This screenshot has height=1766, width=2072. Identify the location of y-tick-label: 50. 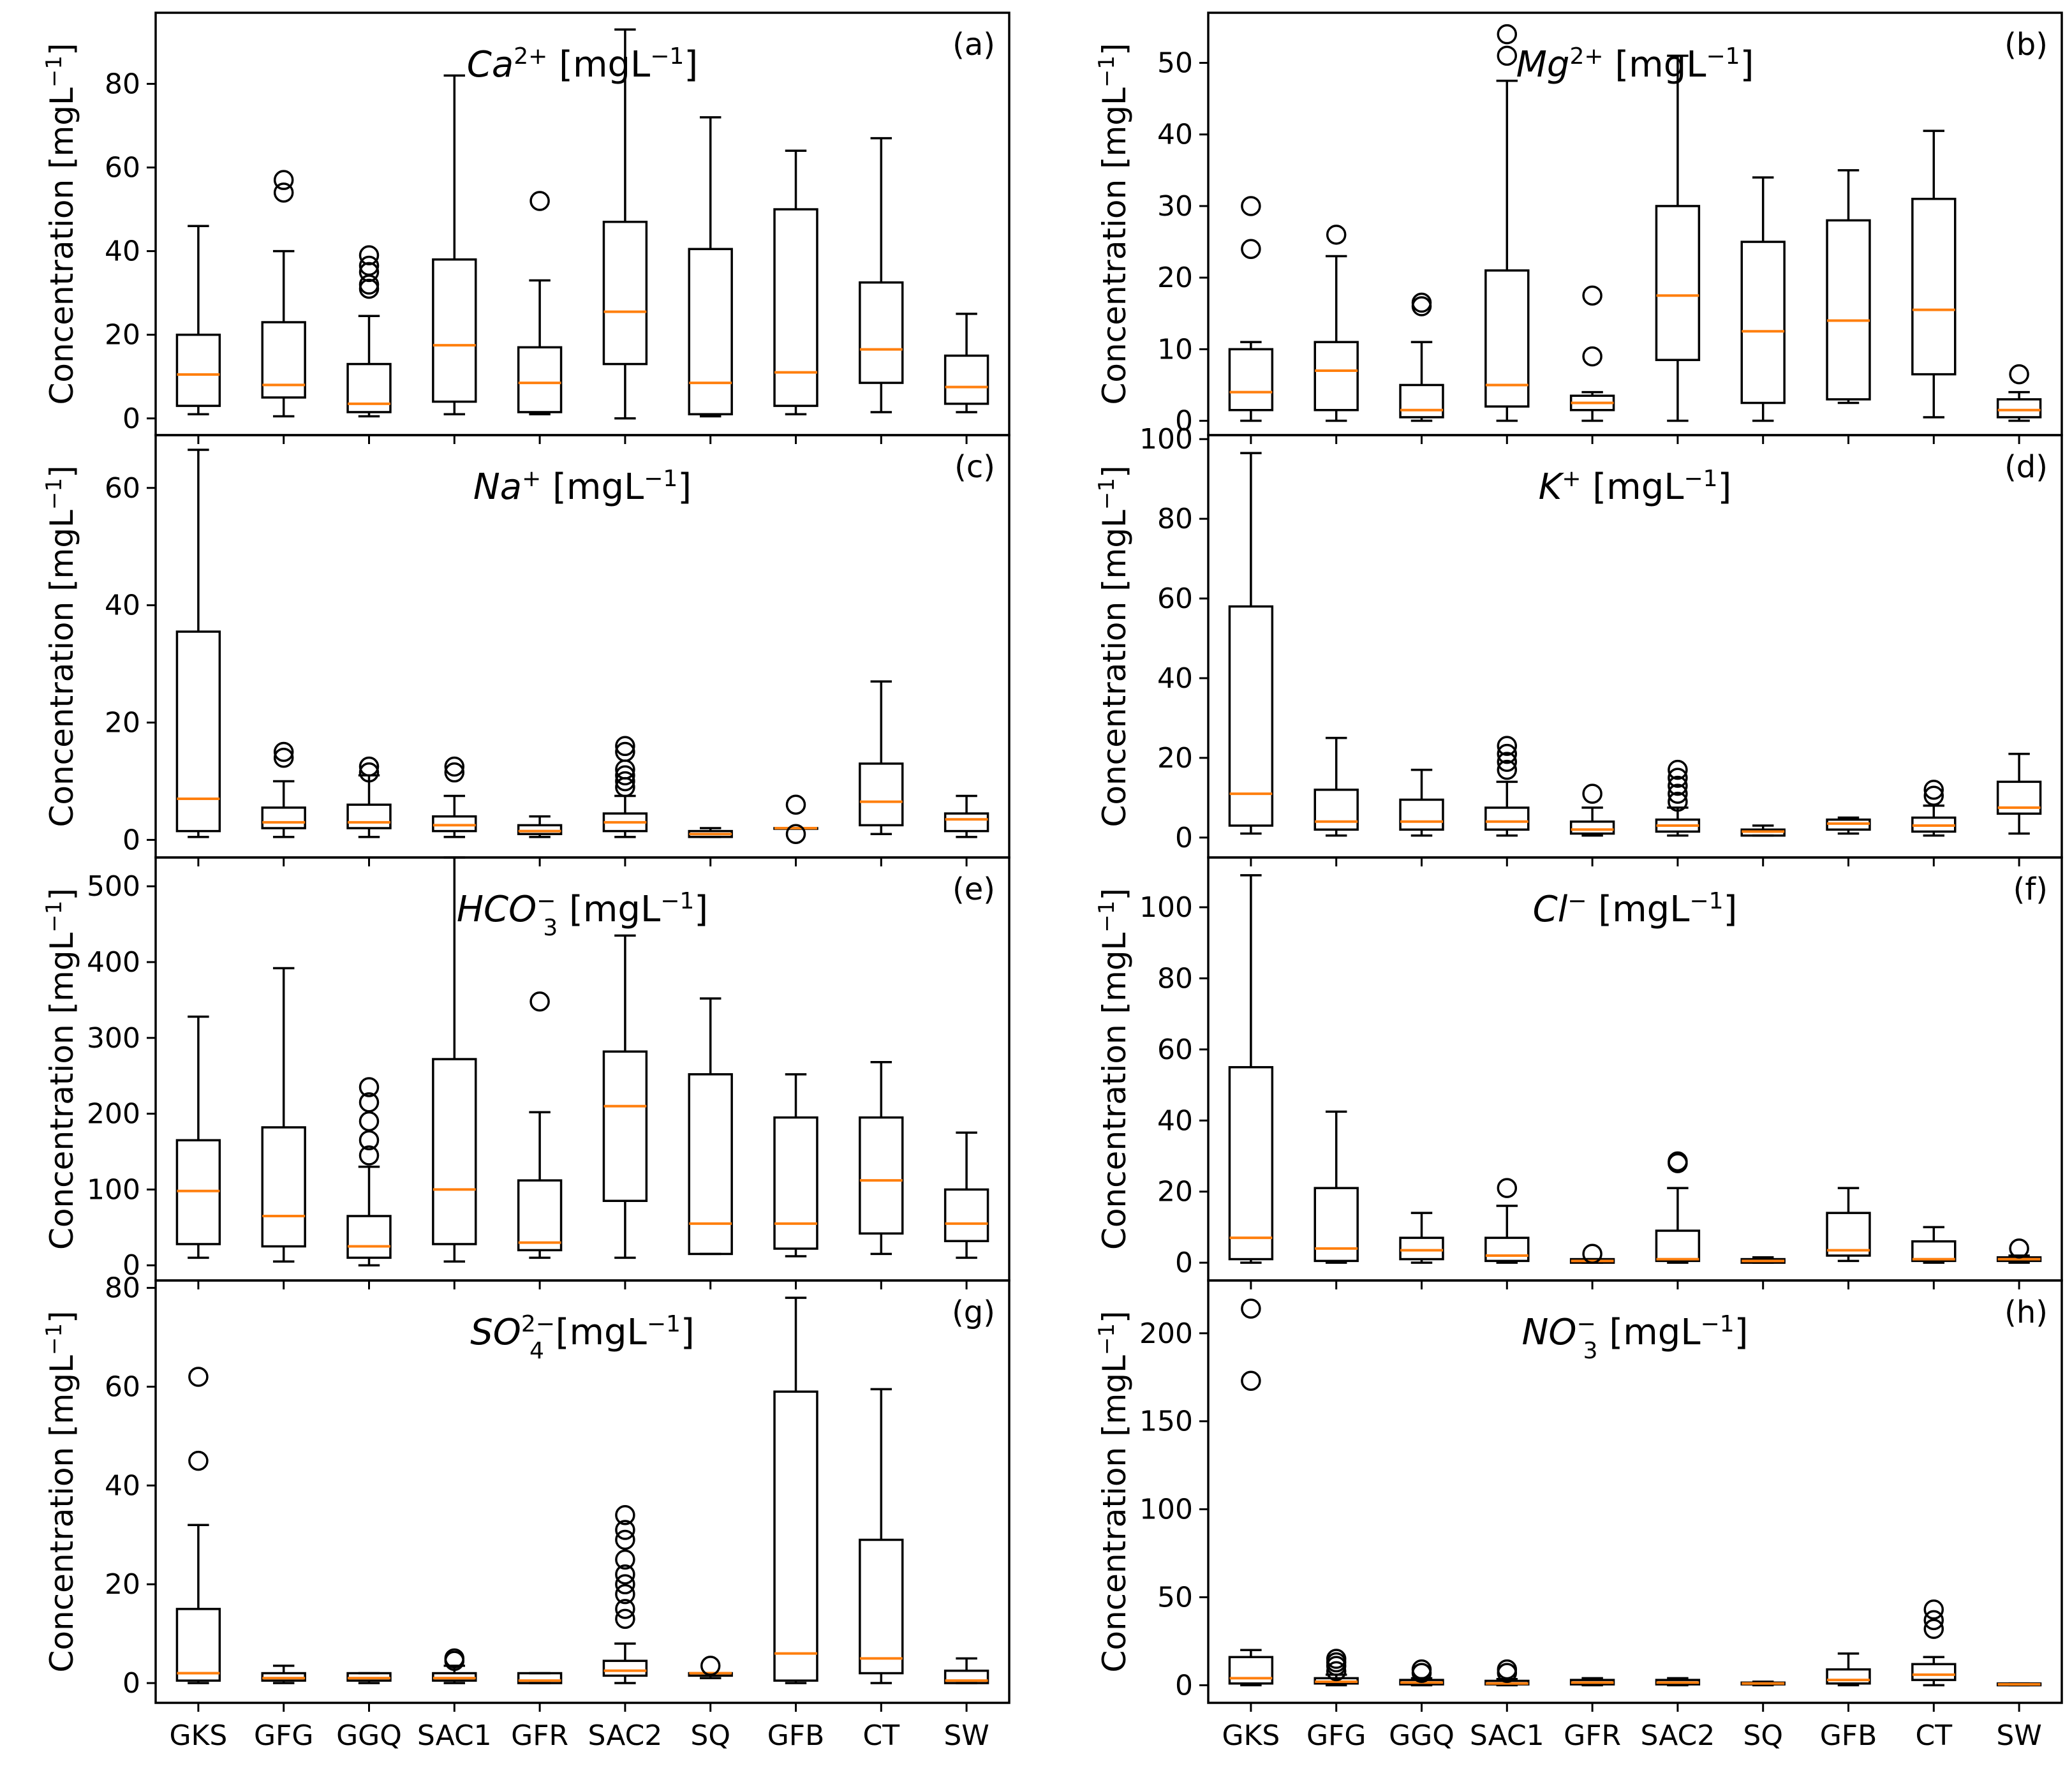
(1175, 63).